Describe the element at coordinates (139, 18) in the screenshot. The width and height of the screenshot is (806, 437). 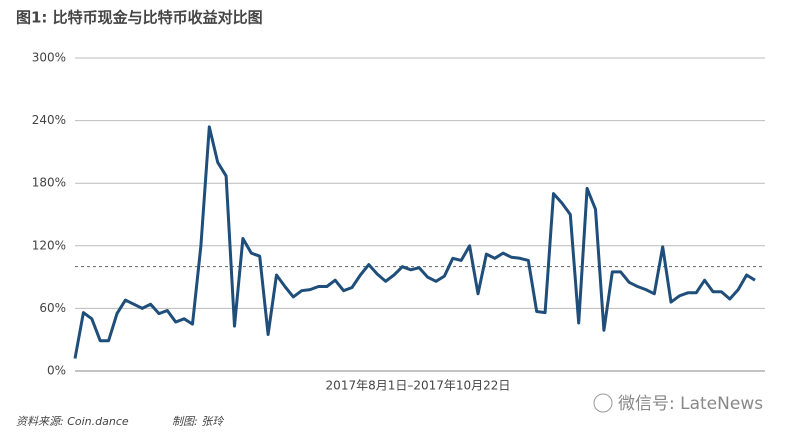
I see `chart-title: 图1: 比特币现金与比特币收益对比图` at that location.